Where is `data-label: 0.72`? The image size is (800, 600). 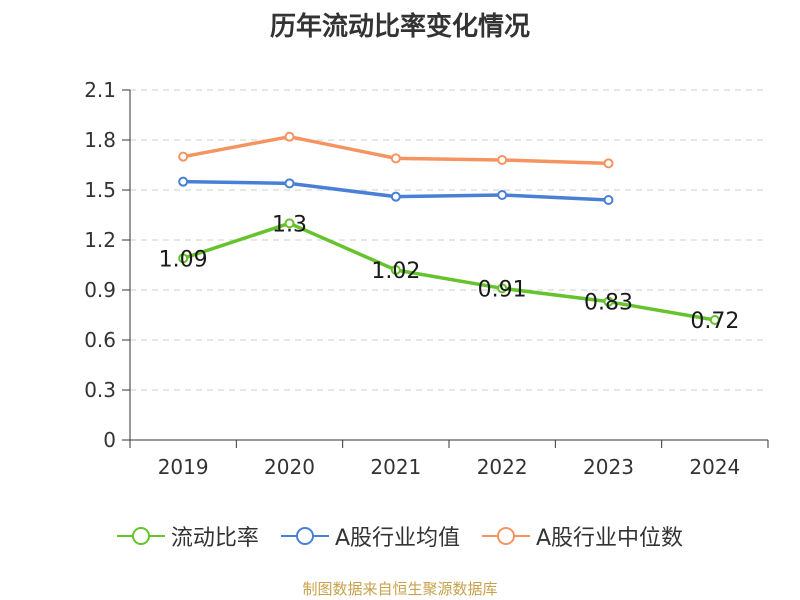 data-label: 0.72 is located at coordinates (714, 321).